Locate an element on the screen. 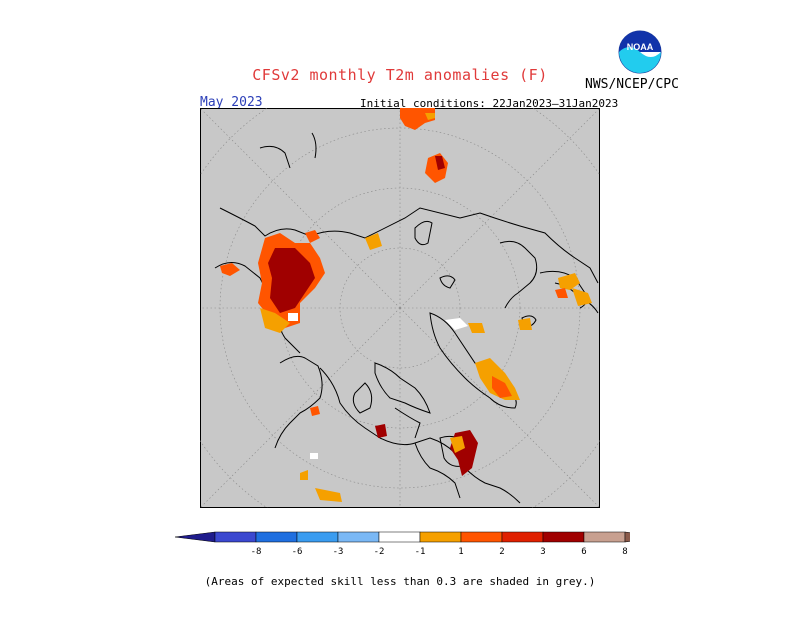 This screenshot has height=618, width=800. legend-tick-label: 2 is located at coordinates (501, 552).